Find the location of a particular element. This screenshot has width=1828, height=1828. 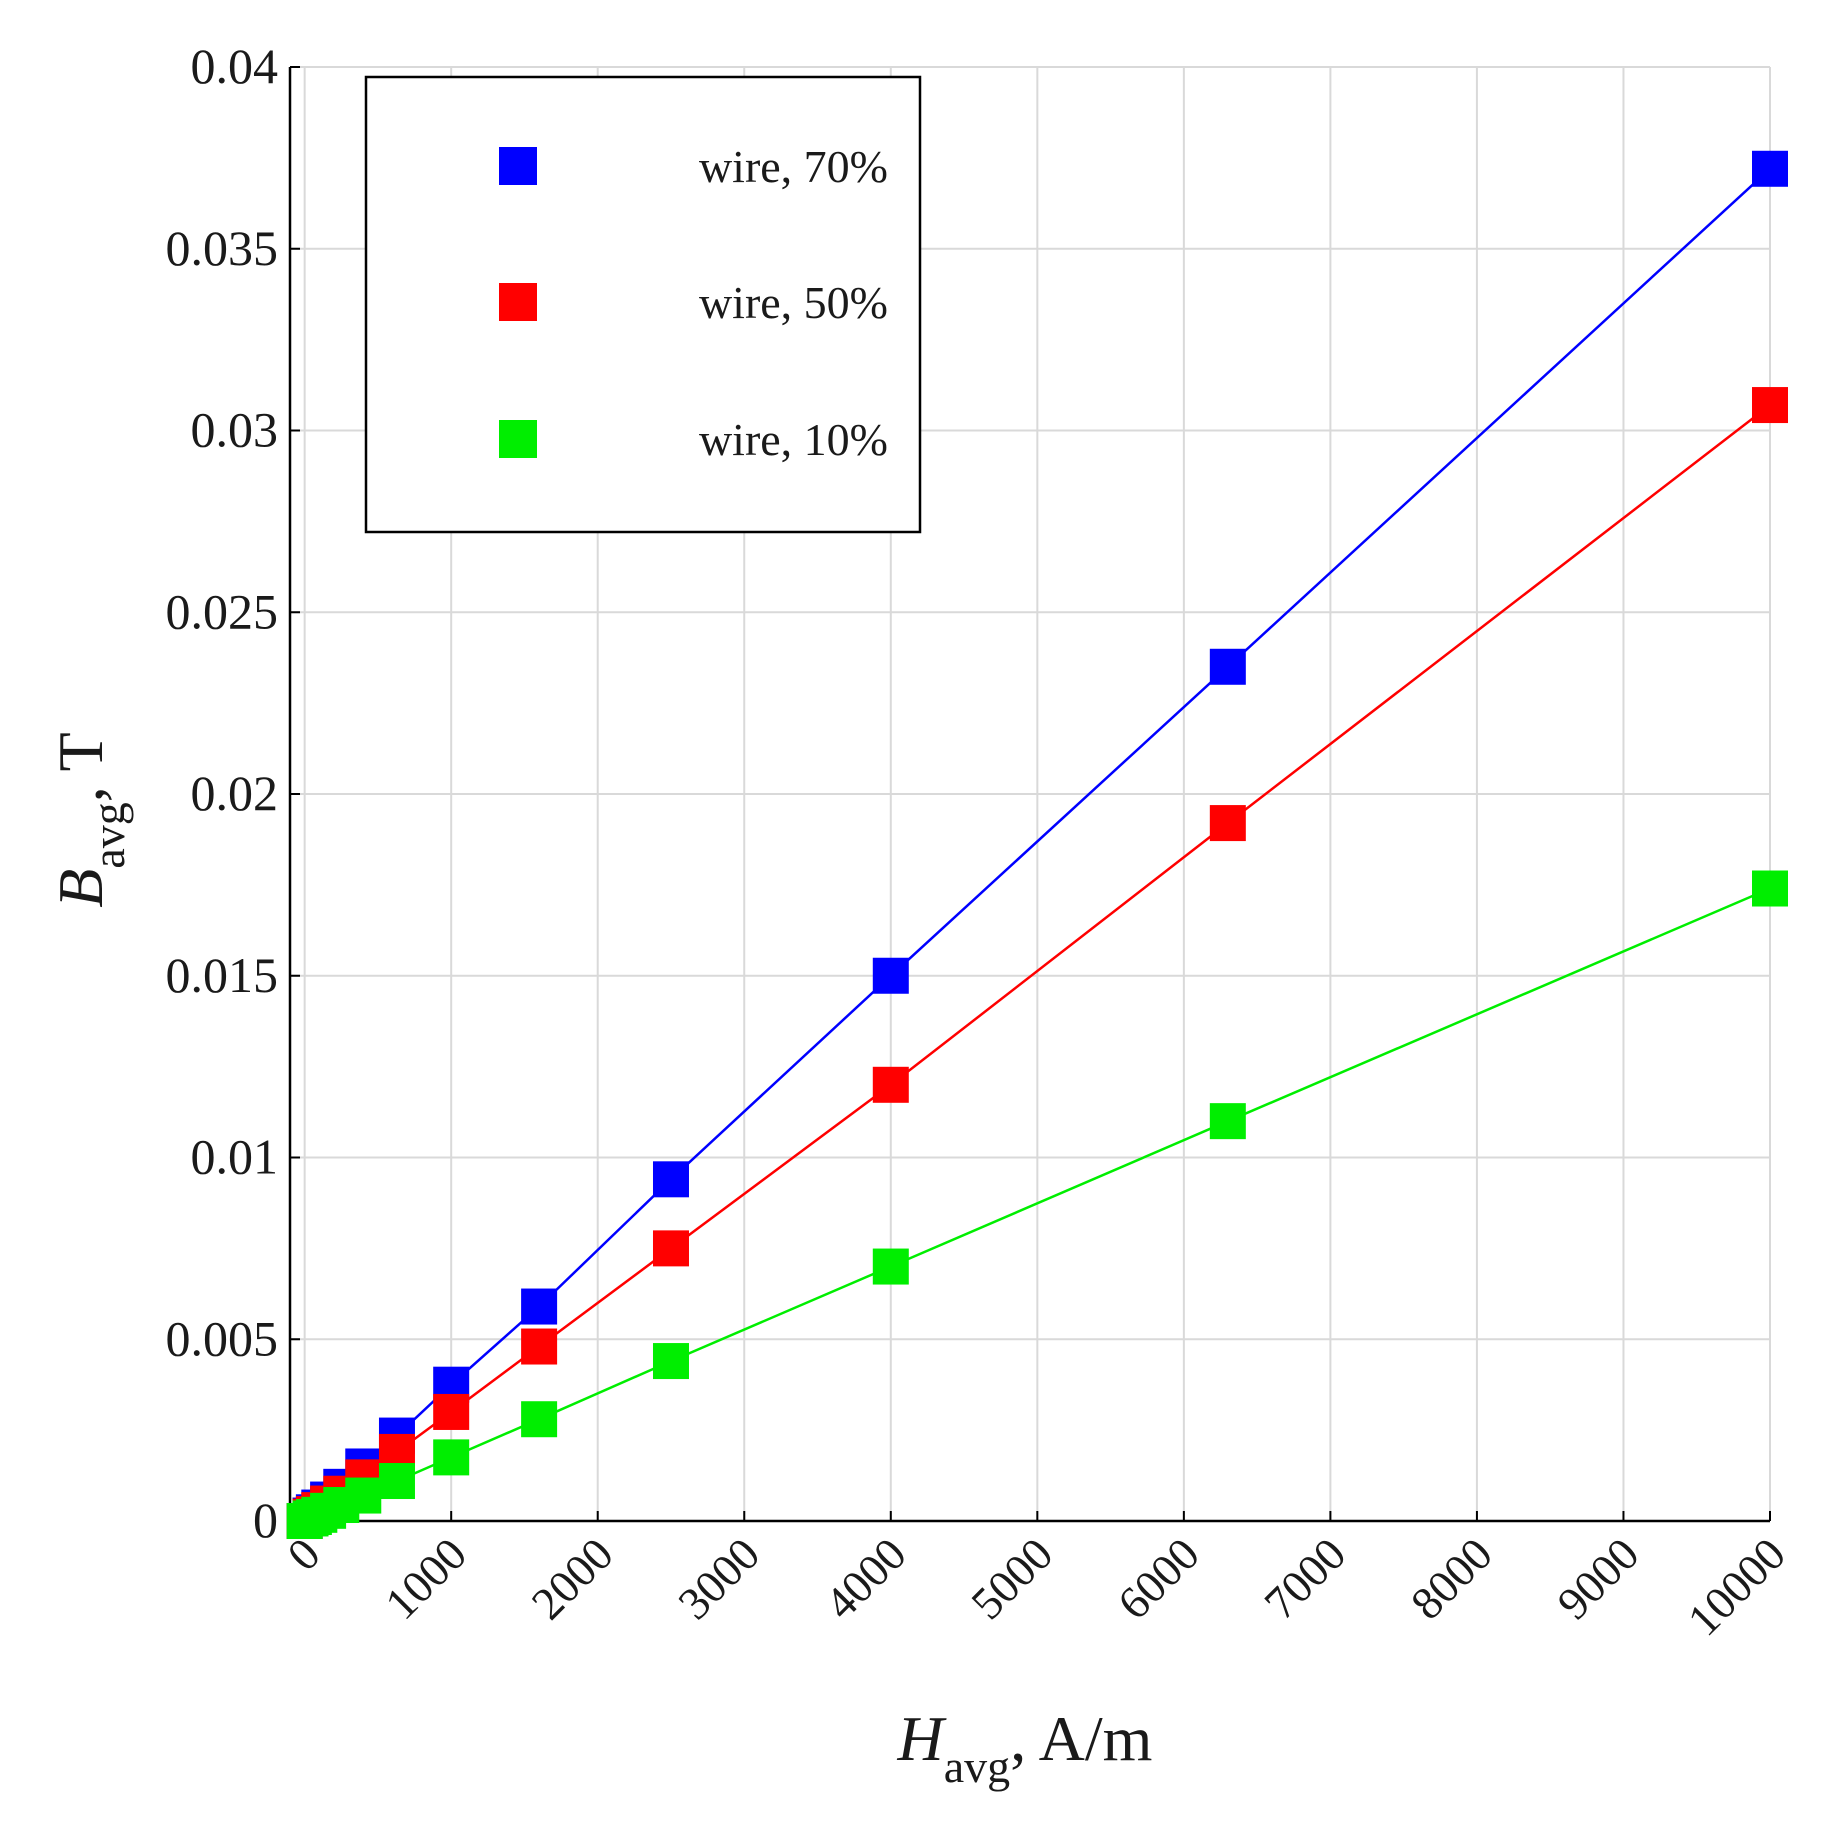

y-axis-title: Bavg, T is located at coordinates (89, 819).